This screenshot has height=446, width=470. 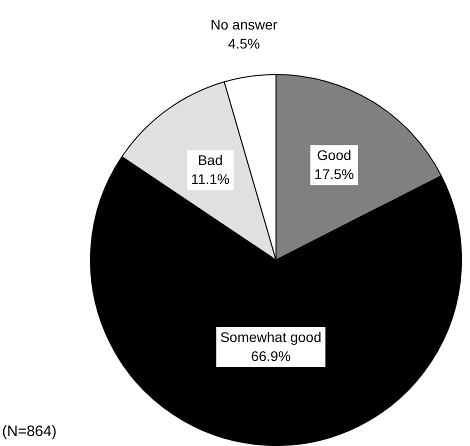 I want to click on slice-label: Bad, so click(x=210, y=160).